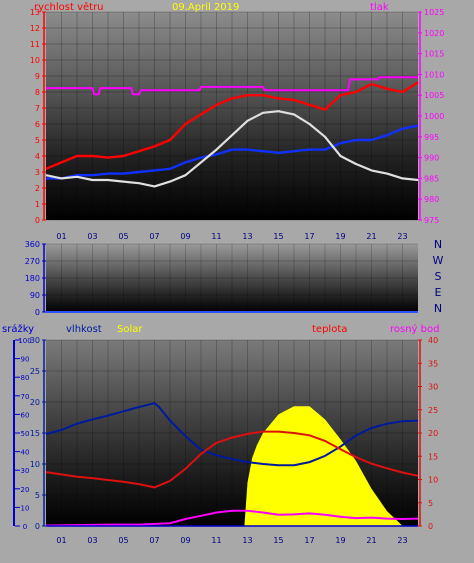 This screenshot has width=474, height=563. I want to click on rain-axis-tick-label: 60, so click(25, 415).